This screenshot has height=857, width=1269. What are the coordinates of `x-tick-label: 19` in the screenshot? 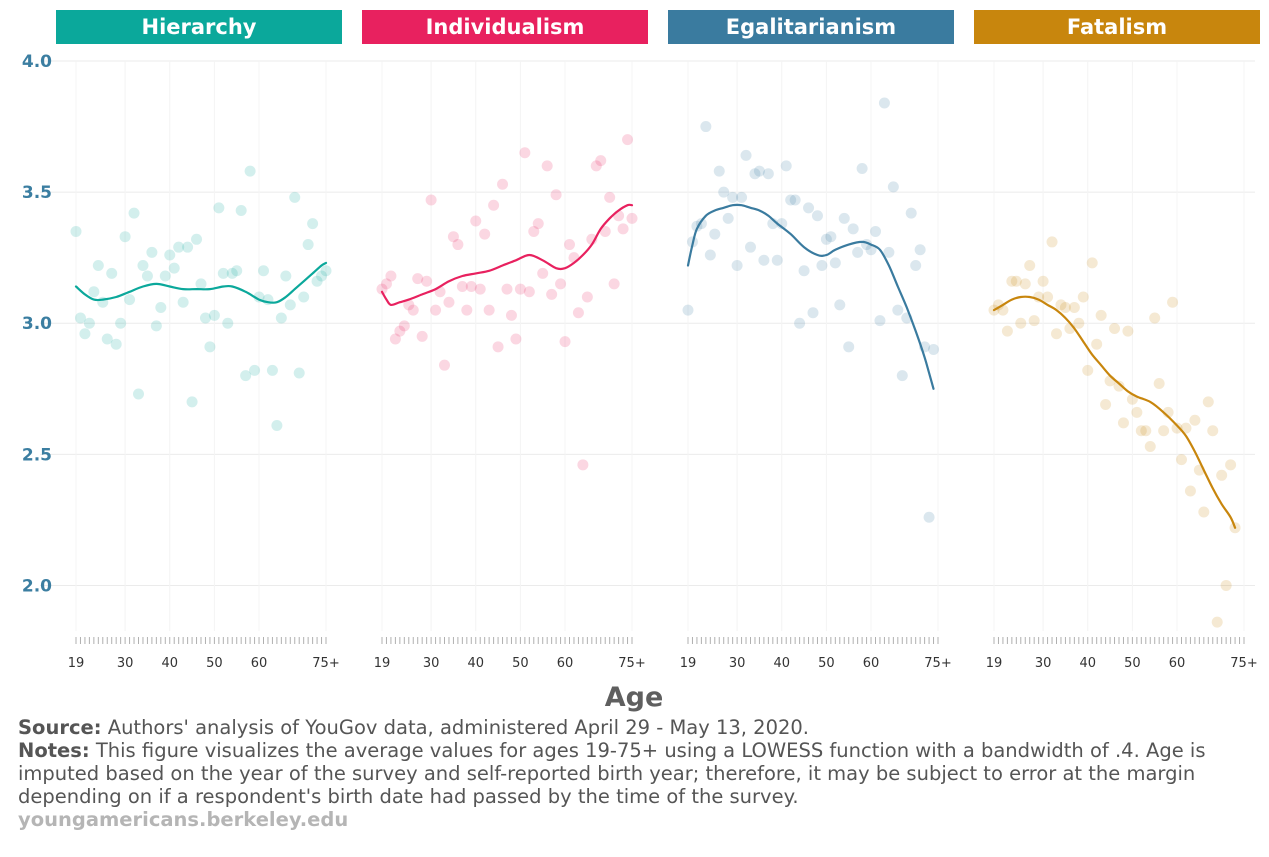 It's located at (994, 663).